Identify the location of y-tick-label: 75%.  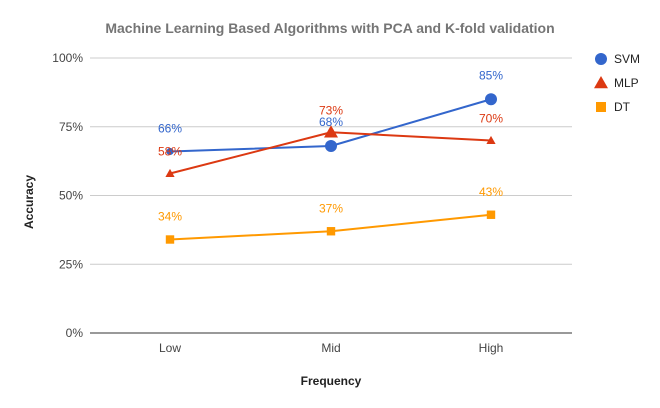
(71, 127).